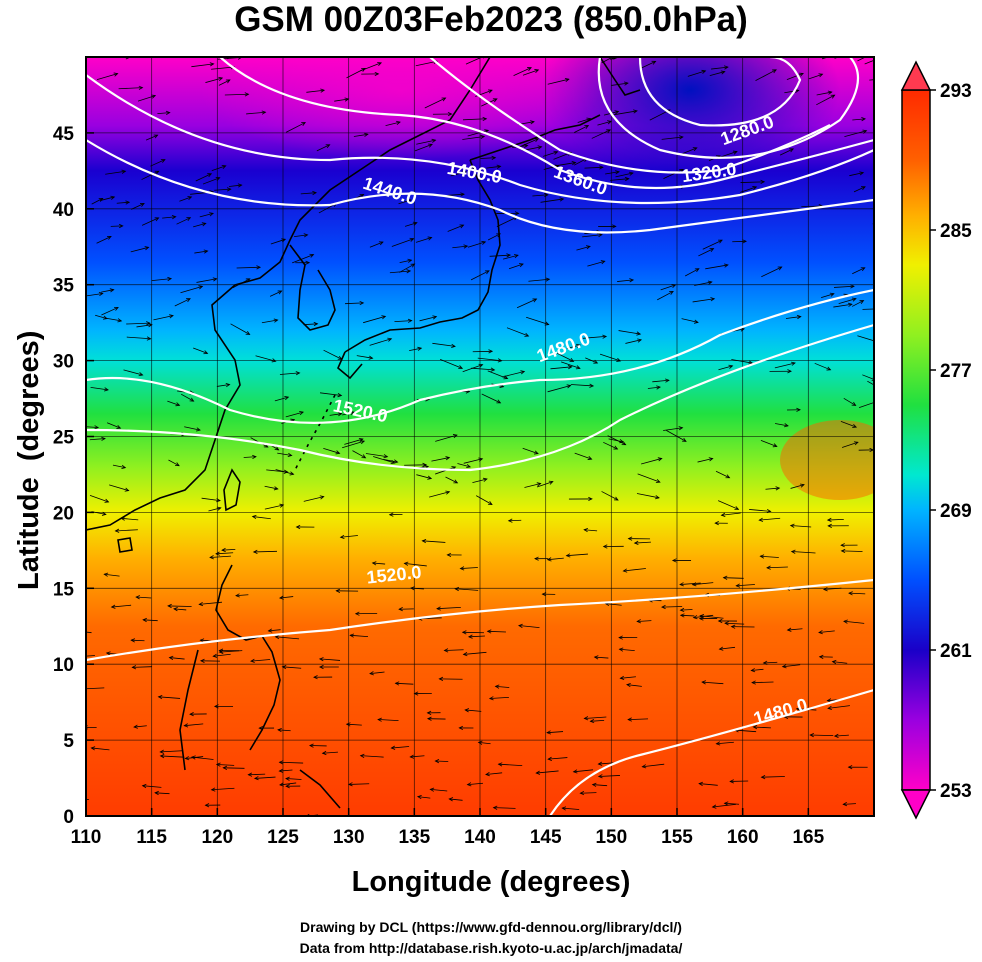 Image resolution: width=982 pixels, height=962 pixels. I want to click on colorbar-tick-label: 253, so click(956, 791).